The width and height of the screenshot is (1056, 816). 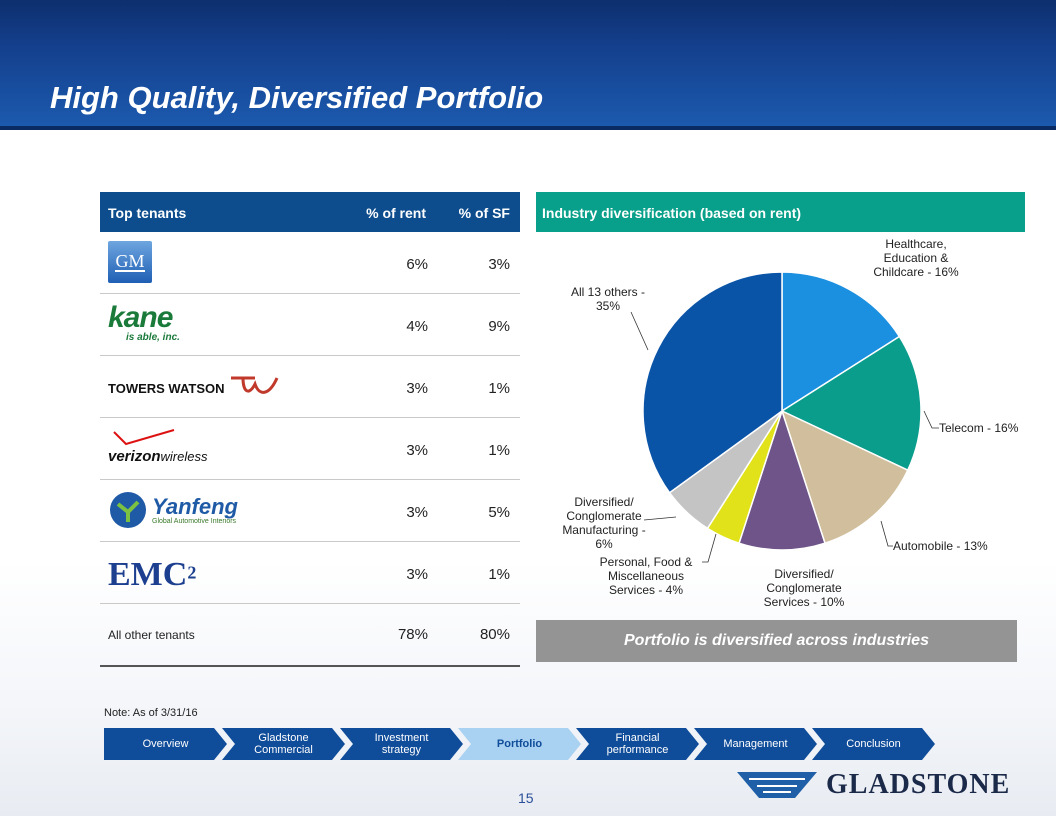 I want to click on sf-value: 80%, so click(x=494, y=634).